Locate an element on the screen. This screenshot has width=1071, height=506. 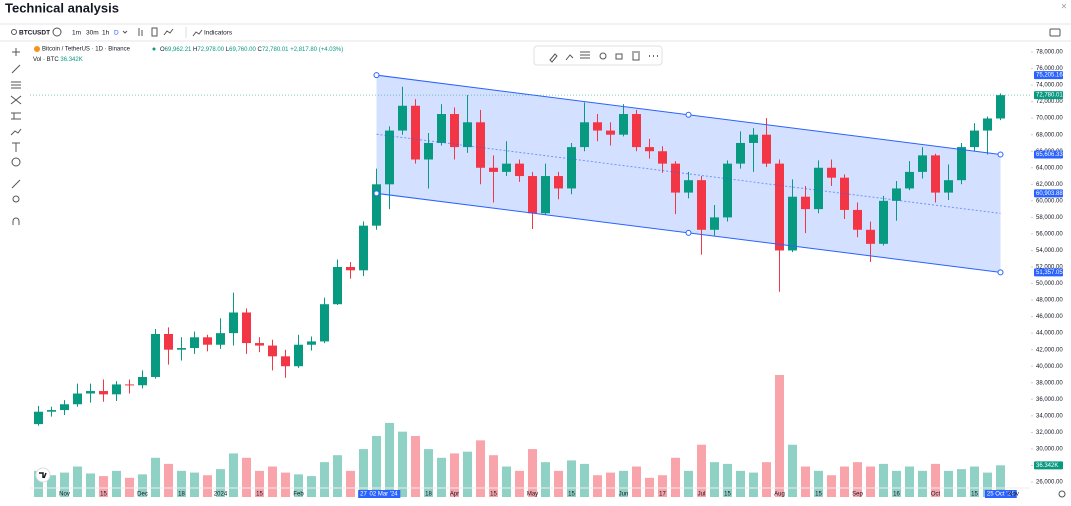
price-tag-label: 75,205.16 is located at coordinates (1049, 76).